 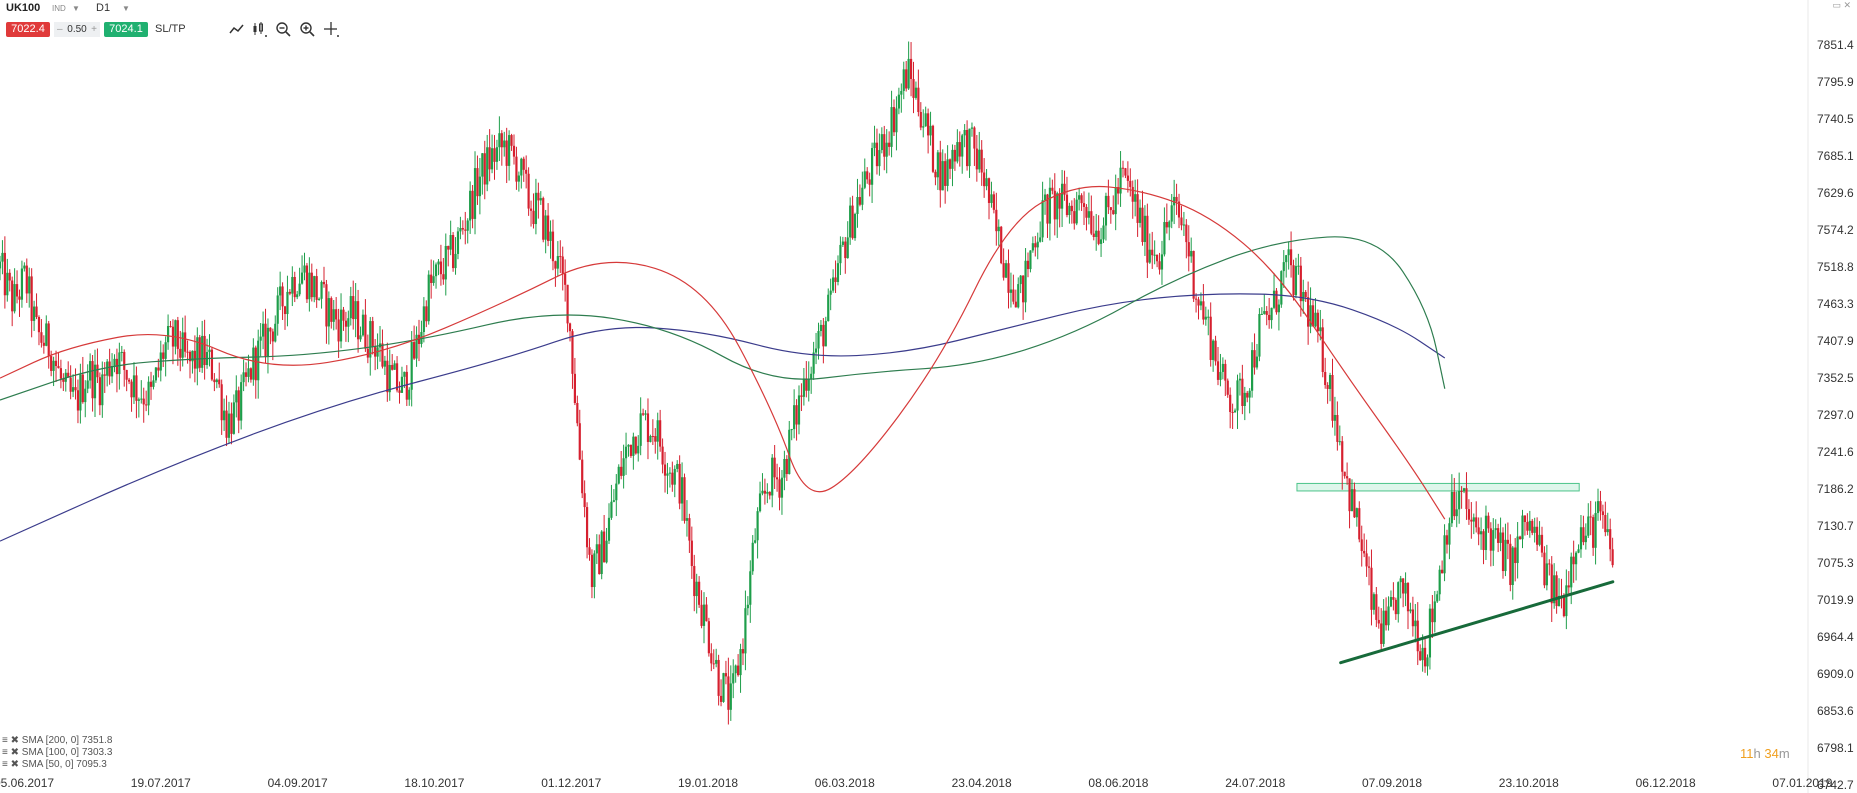 What do you see at coordinates (103, 8) in the screenshot?
I see `timeframe-selector: D1` at bounding box center [103, 8].